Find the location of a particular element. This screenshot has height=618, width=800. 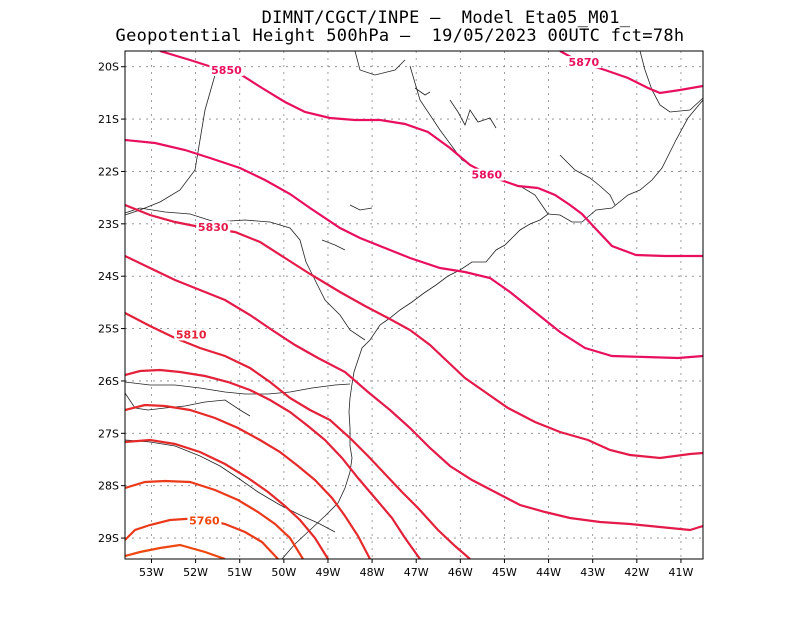

lon-label: 42W is located at coordinates (636, 572).